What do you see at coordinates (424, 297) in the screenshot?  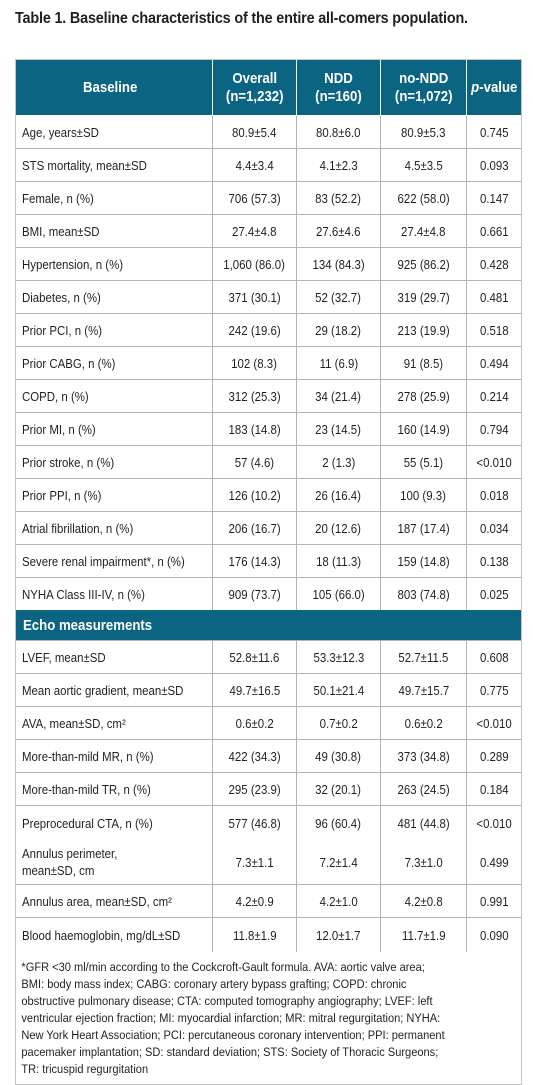 I see `cell-no-ndd: 319 (29.7)` at bounding box center [424, 297].